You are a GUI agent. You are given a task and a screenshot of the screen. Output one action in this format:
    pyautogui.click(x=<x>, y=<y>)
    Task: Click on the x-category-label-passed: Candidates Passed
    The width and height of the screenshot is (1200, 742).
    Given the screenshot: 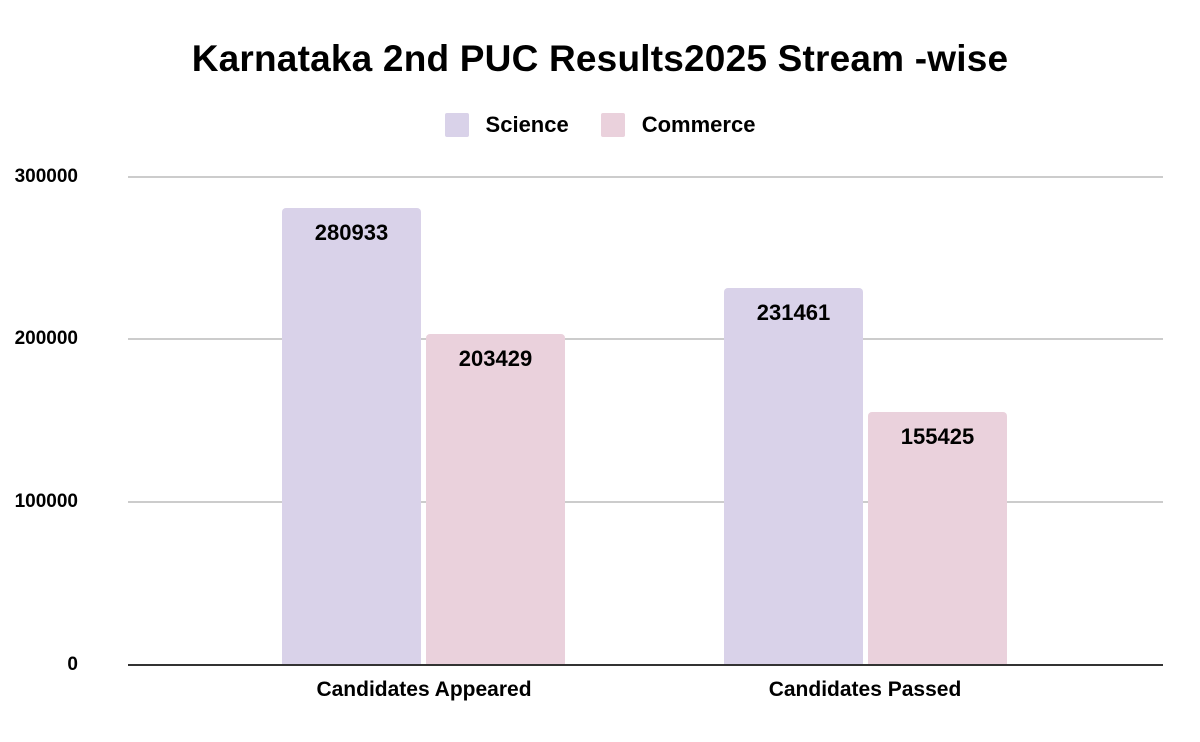 What is the action you would take?
    pyautogui.click(x=865, y=689)
    